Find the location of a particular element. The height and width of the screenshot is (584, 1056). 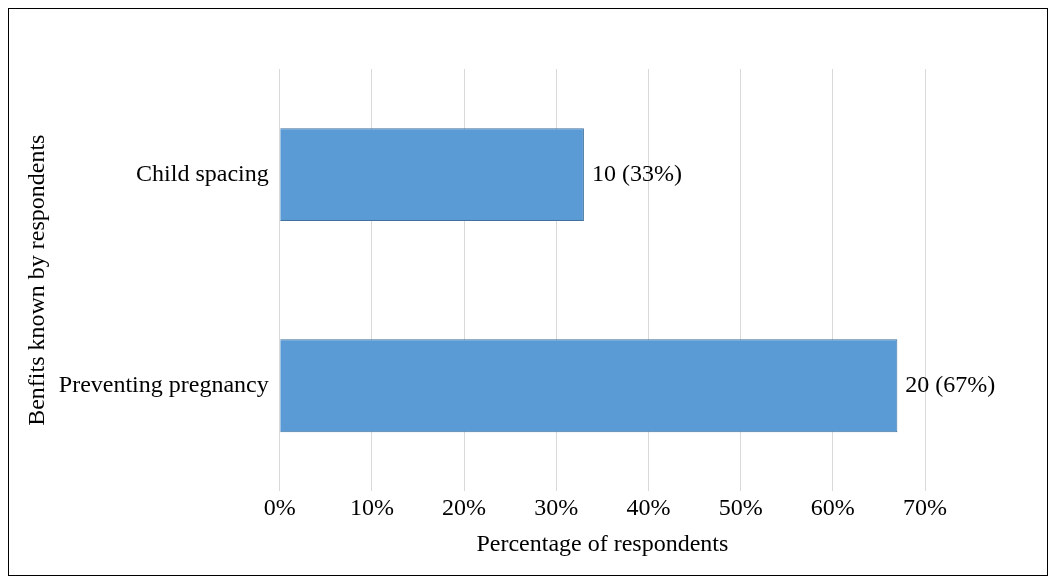

x-tick-label: 30% is located at coordinates (556, 507).